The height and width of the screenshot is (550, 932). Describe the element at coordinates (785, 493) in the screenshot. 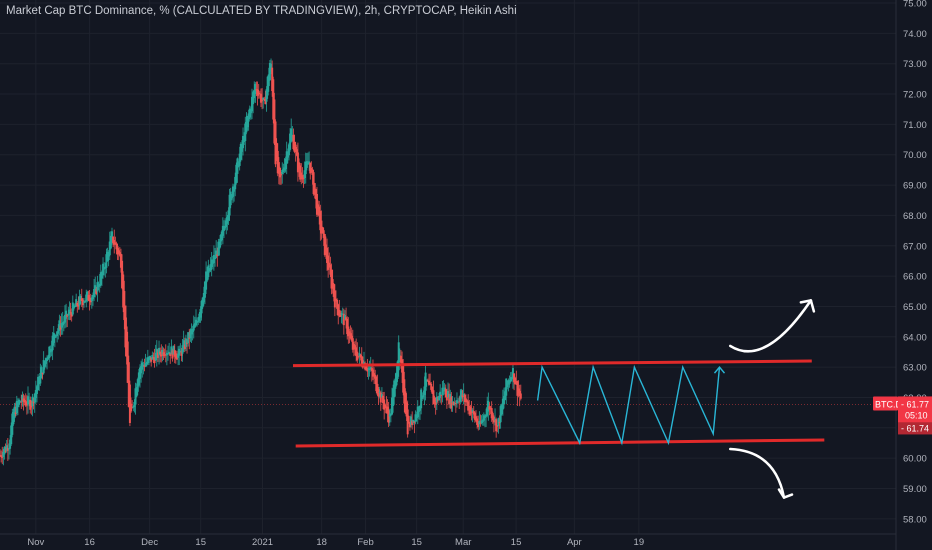

I see `breakdown-down-arrowhead` at that location.